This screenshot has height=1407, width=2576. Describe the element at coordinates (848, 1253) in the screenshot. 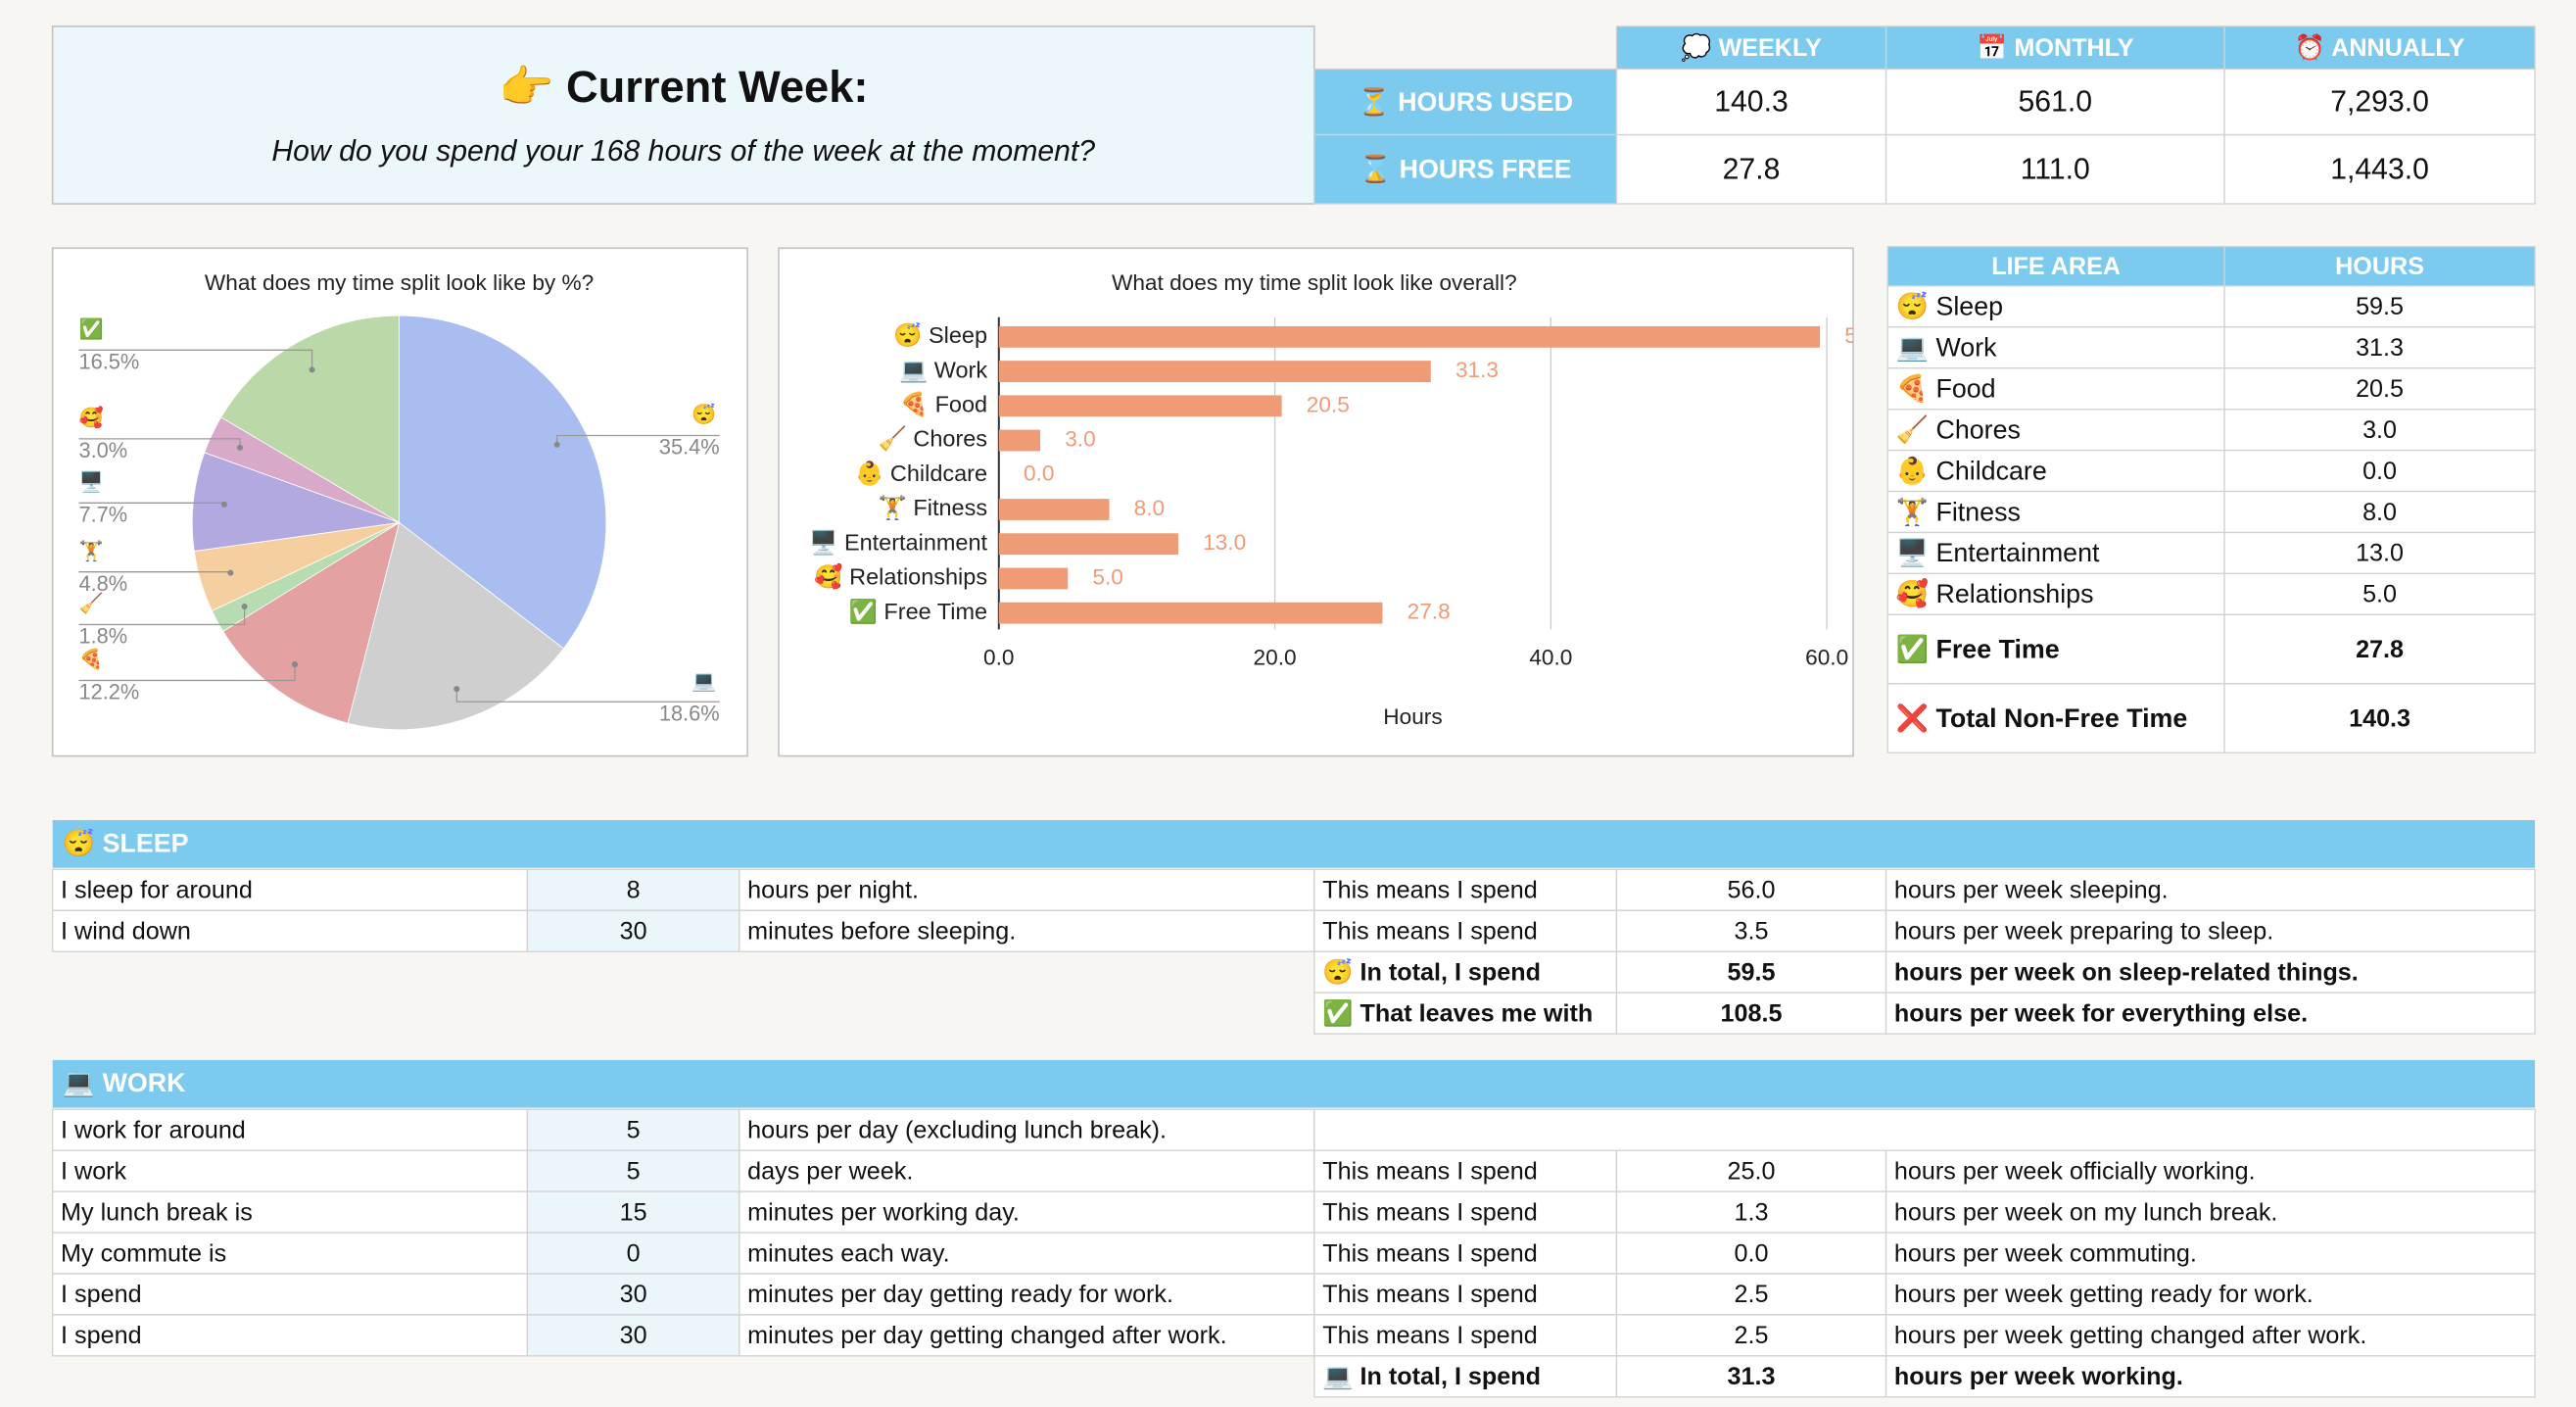

I see `cell-text: minutes each way.` at that location.